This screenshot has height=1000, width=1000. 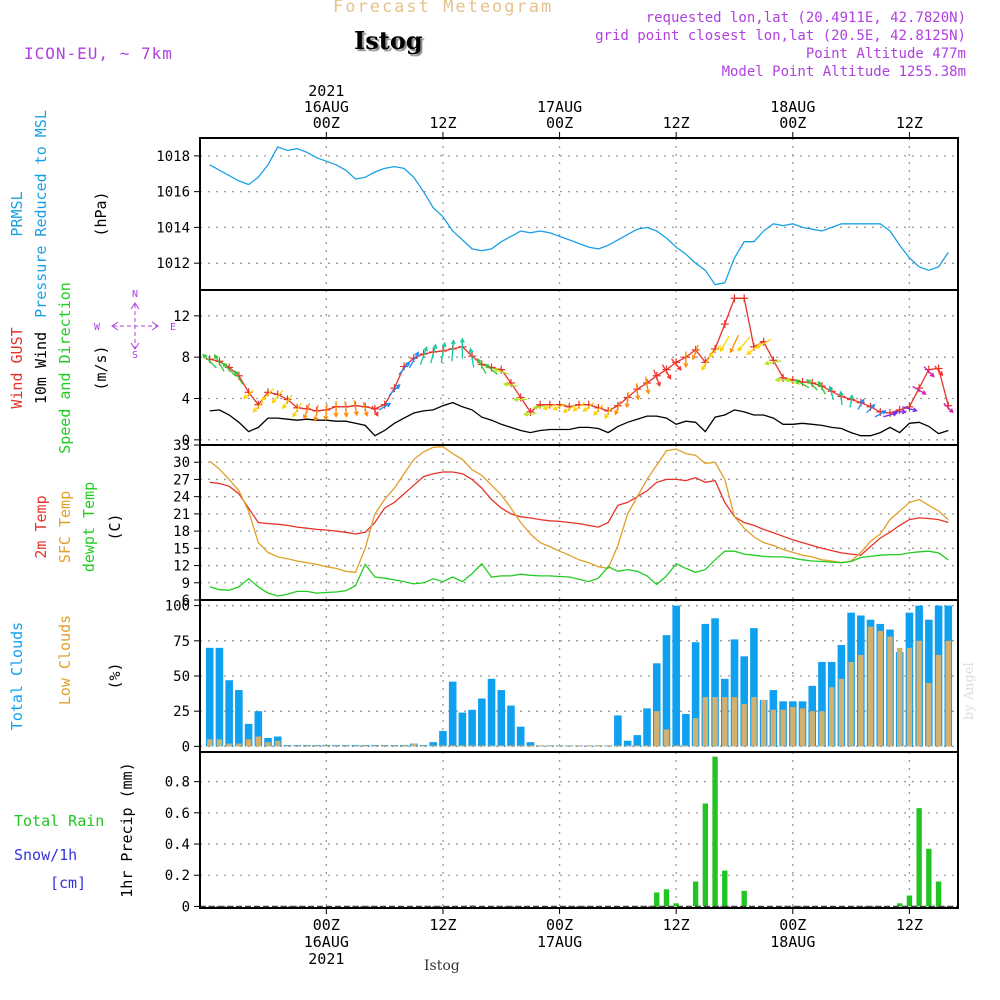 What do you see at coordinates (135, 294) in the screenshot?
I see `compass-n: N` at bounding box center [135, 294].